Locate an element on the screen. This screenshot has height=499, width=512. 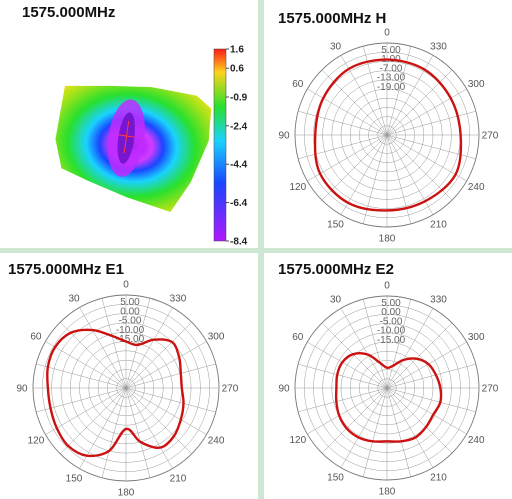
polar-radial-tick-label: -19.00 is located at coordinates (391, 87).